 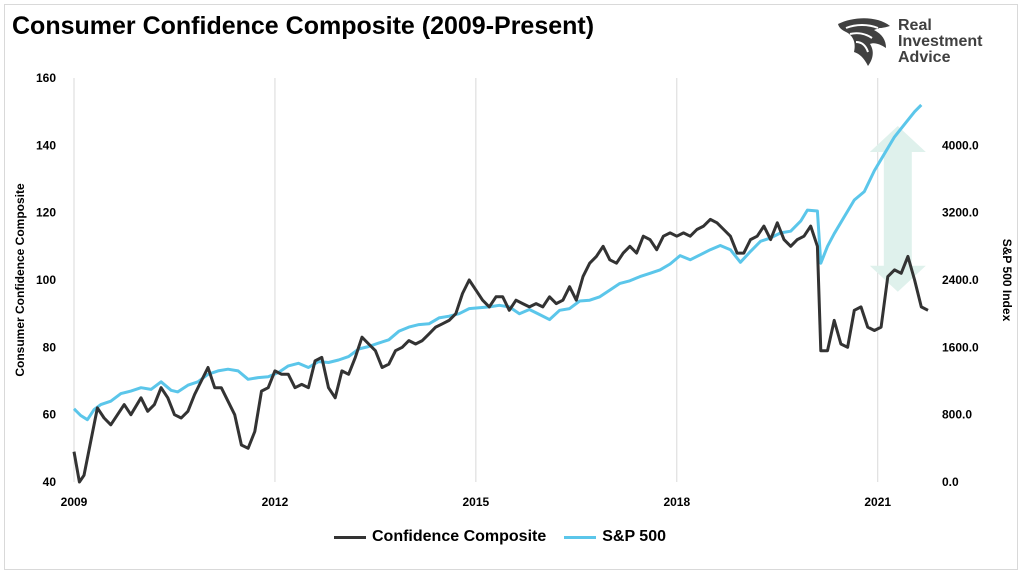 What do you see at coordinates (877, 502) in the screenshot?
I see `x-tick-label: 2021` at bounding box center [877, 502].